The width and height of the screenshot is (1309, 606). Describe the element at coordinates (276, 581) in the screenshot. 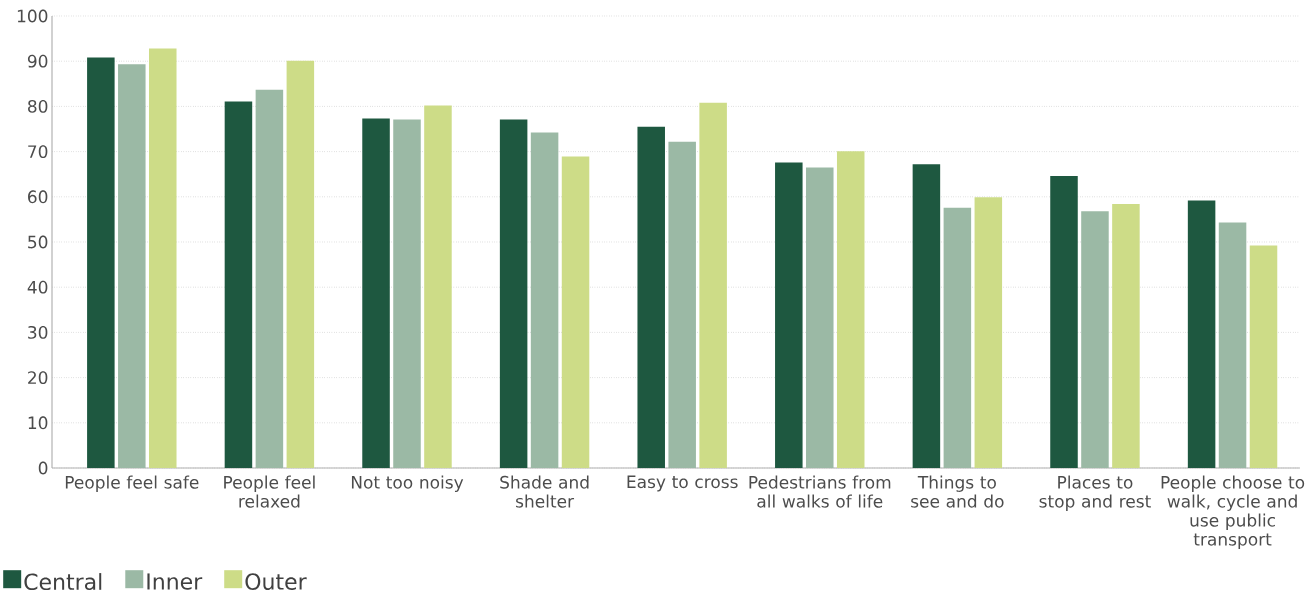

I see `legend-label: Outer` at that location.